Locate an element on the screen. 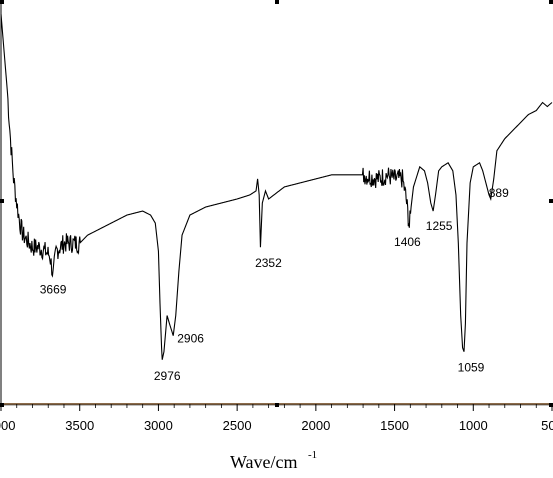 This screenshot has width=553, height=478. x-tick-label: 2000 is located at coordinates (315, 425).